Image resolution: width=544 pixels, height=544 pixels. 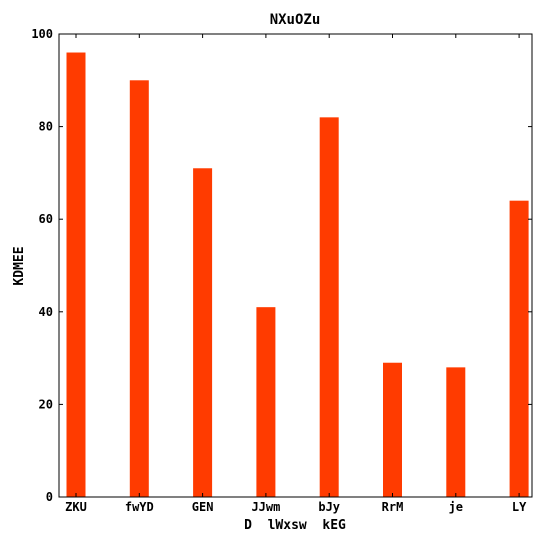 I want to click on x-tick-label: je, so click(x=456, y=507).